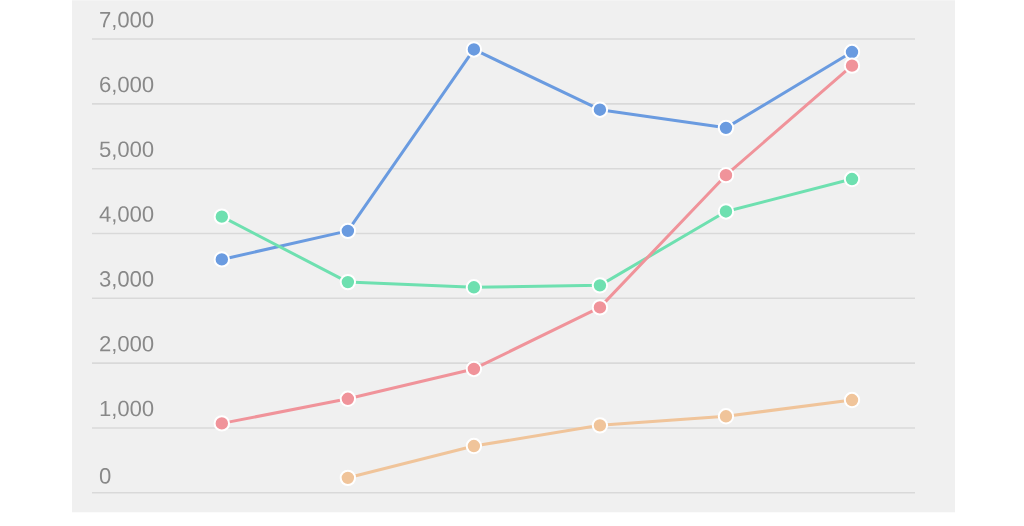 The height and width of the screenshot is (526, 1024). I want to click on y-tick-label: 6,000, so click(127, 85).